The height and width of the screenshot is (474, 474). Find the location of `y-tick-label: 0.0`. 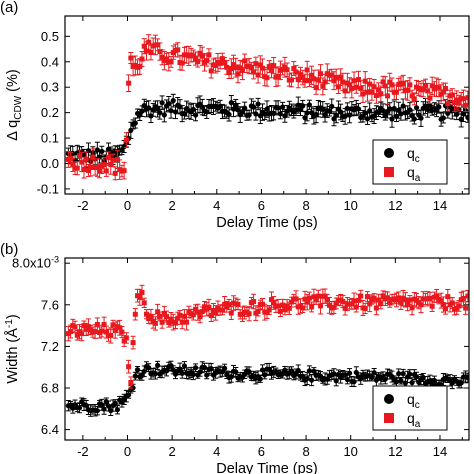

y-tick-label: 0.0 is located at coordinates (50, 163).